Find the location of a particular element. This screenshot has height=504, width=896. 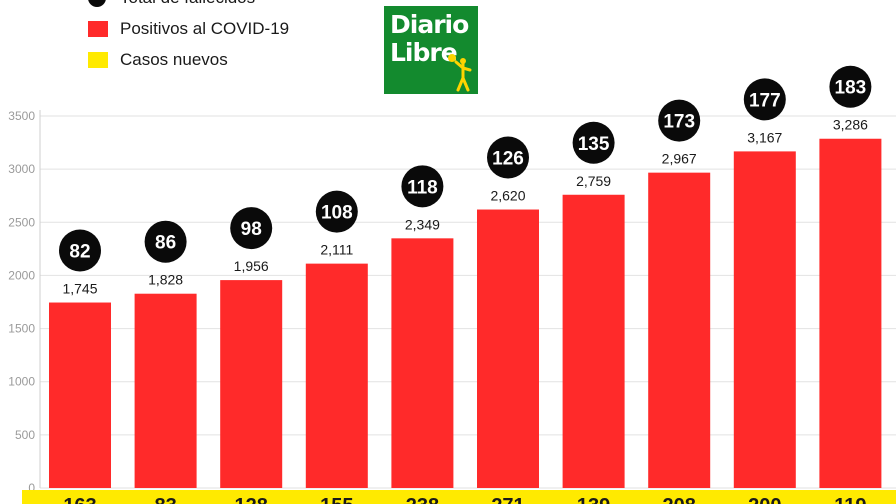

deaths-value-label: 135 is located at coordinates (594, 144).